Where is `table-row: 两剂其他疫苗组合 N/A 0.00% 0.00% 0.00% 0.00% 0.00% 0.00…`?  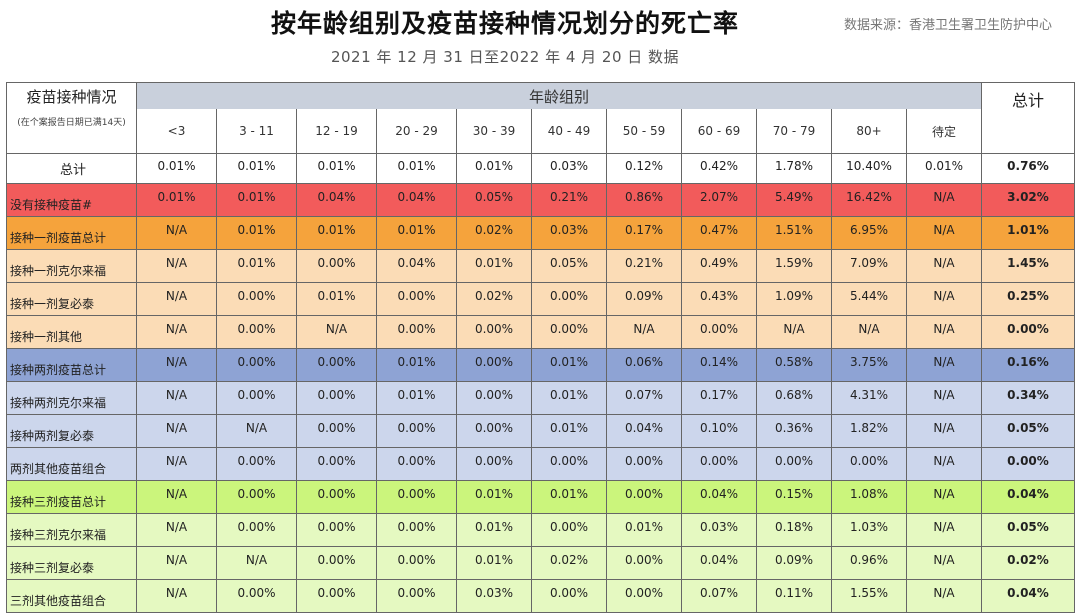 table-row: 两剂其他疫苗组合 N/A 0.00% 0.00% 0.00% 0.00% 0.00% 0.00… is located at coordinates (540, 464).